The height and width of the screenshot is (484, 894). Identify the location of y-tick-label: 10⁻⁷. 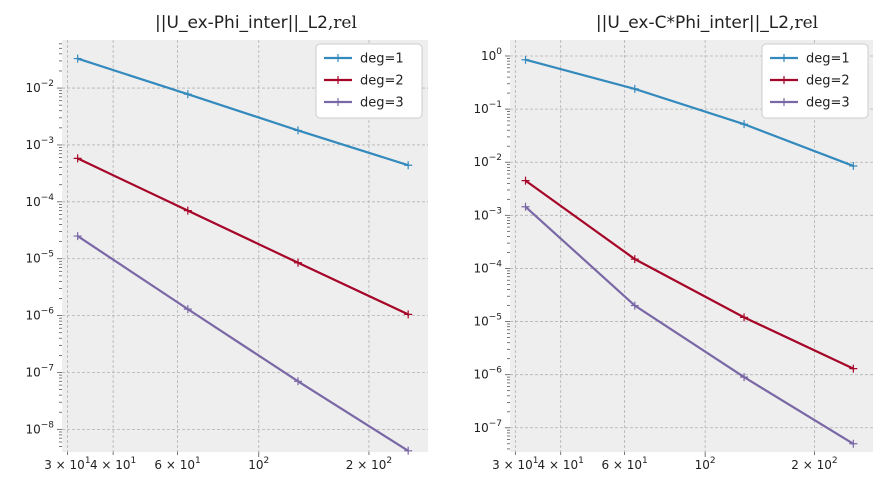
(487, 427).